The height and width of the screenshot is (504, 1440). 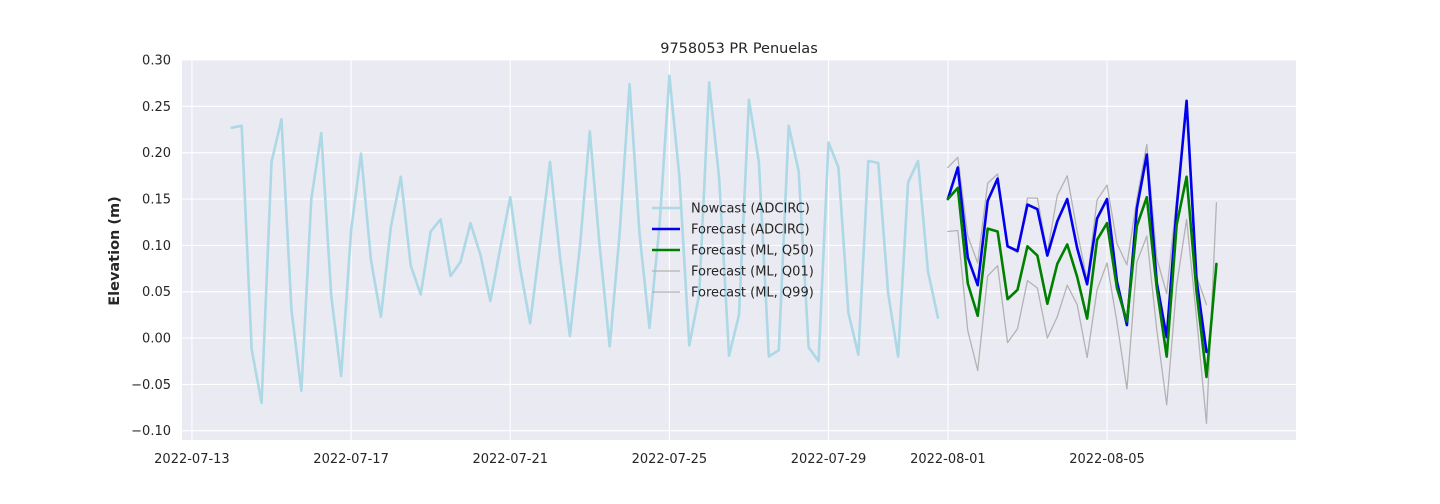 What do you see at coordinates (752, 293) in the screenshot?
I see `legend-label-forecast-ml-q99: Forecast (ML, Q99)` at bounding box center [752, 293].